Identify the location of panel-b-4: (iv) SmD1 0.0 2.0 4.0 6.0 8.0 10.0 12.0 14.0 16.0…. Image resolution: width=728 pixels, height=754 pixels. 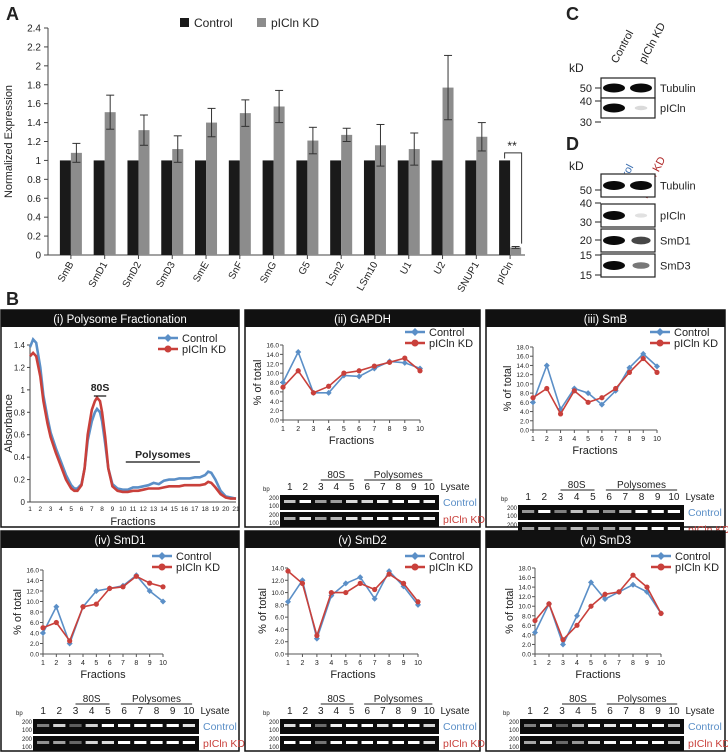
(122, 641).